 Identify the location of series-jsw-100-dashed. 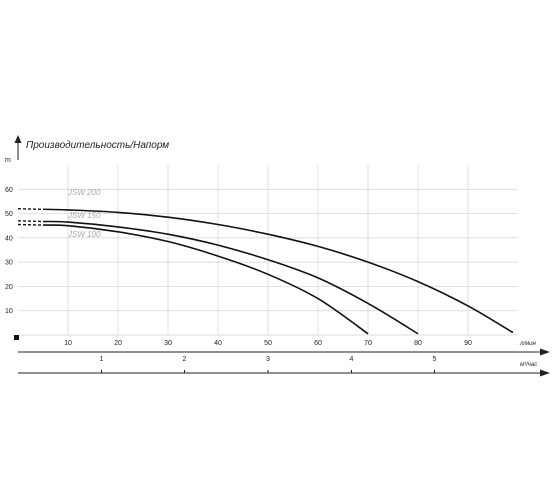
(30, 224).